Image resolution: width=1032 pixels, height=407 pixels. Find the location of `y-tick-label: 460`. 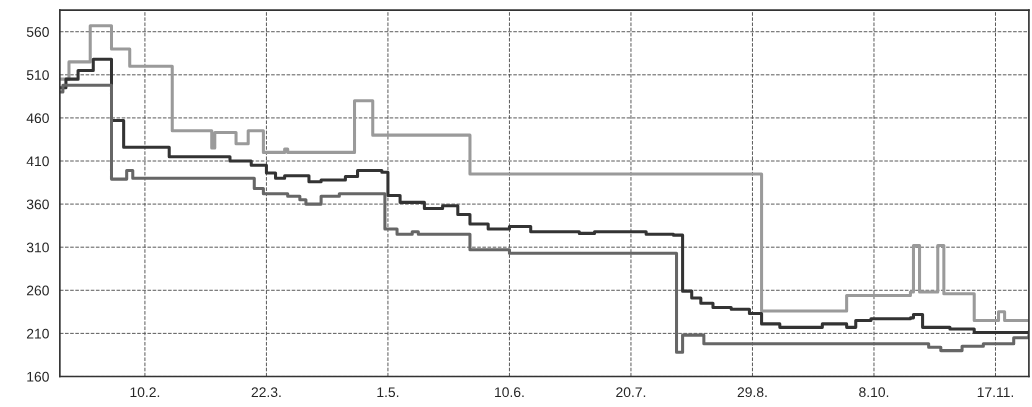

y-tick-label: 460 is located at coordinates (37, 118).